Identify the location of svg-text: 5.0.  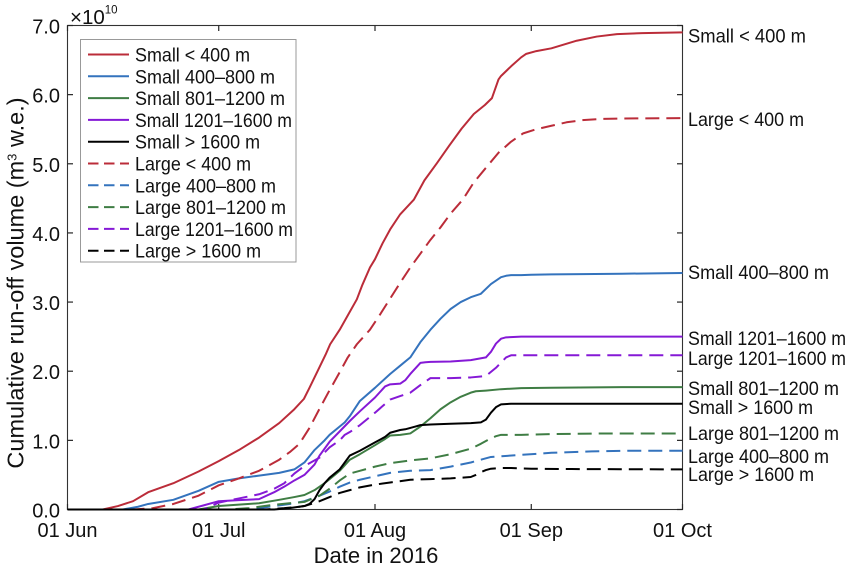
(46, 166).